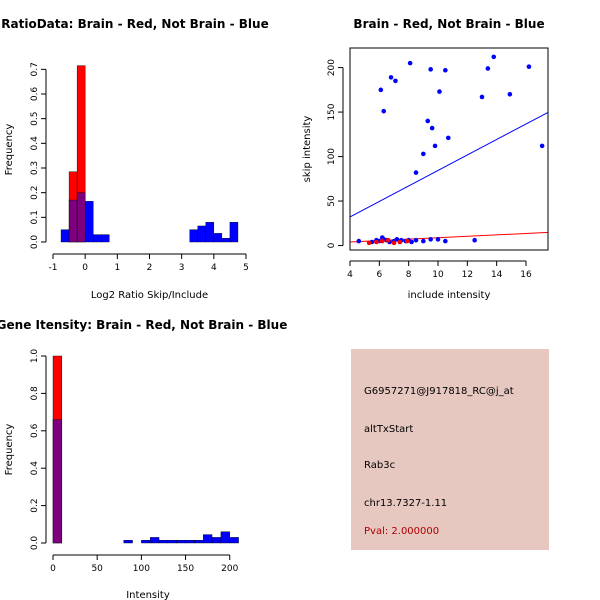 The image size is (600, 600). What do you see at coordinates (35, 69) in the screenshot?
I see `y-tick-label: 0.7` at bounding box center [35, 69].